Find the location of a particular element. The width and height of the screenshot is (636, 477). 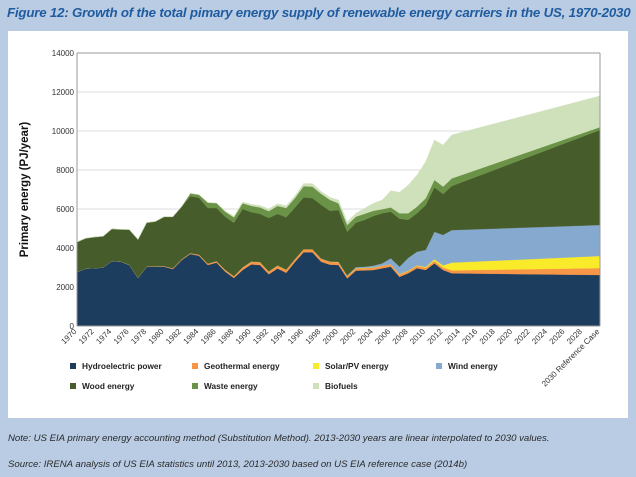

x-tick-label: 1982 is located at coordinates (173, 336).